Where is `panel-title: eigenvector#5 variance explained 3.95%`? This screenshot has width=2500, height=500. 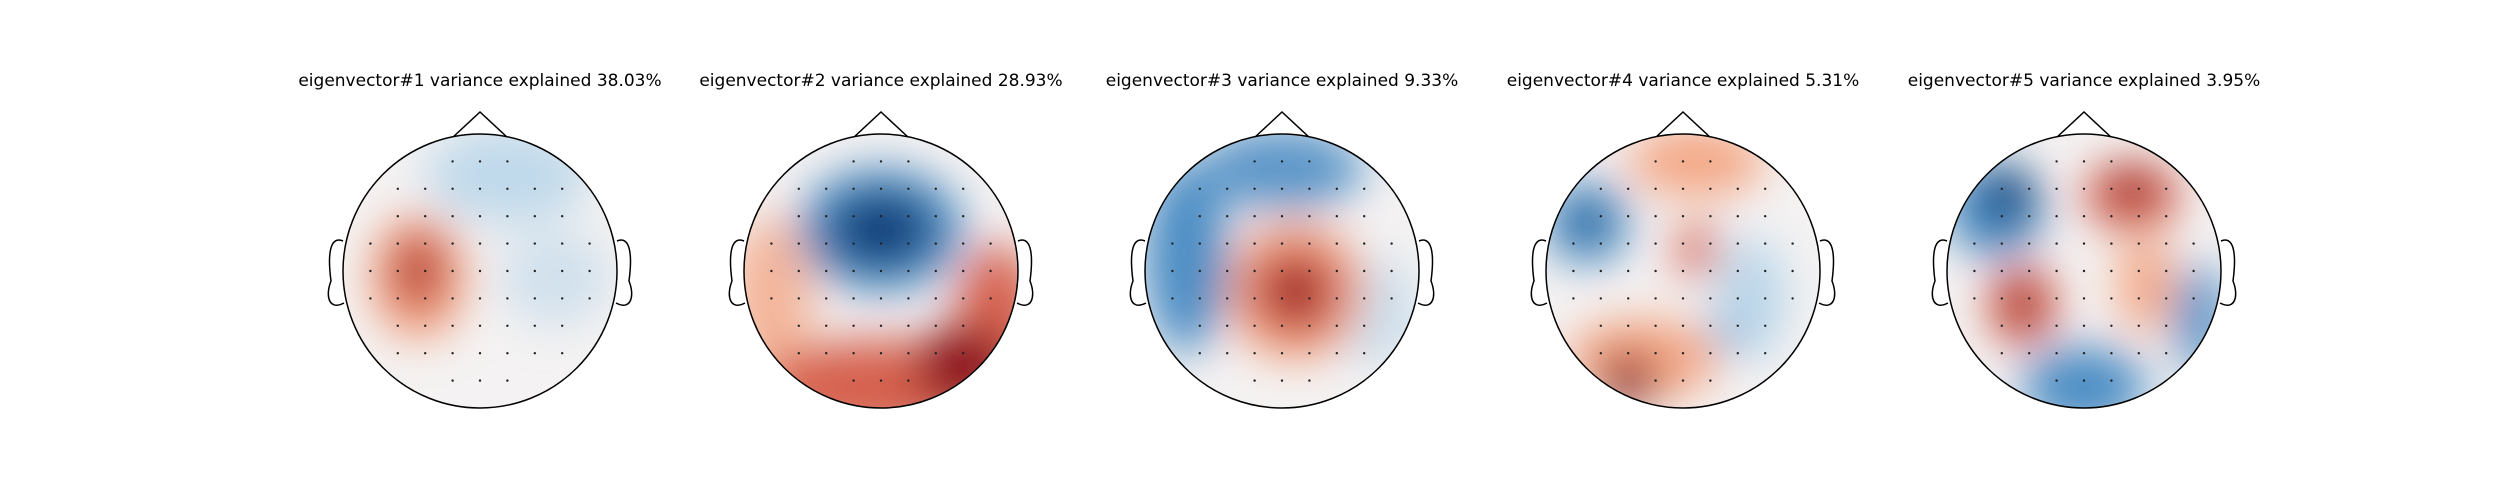
panel-title: eigenvector#5 variance explained 3.95% is located at coordinates (2084, 81).